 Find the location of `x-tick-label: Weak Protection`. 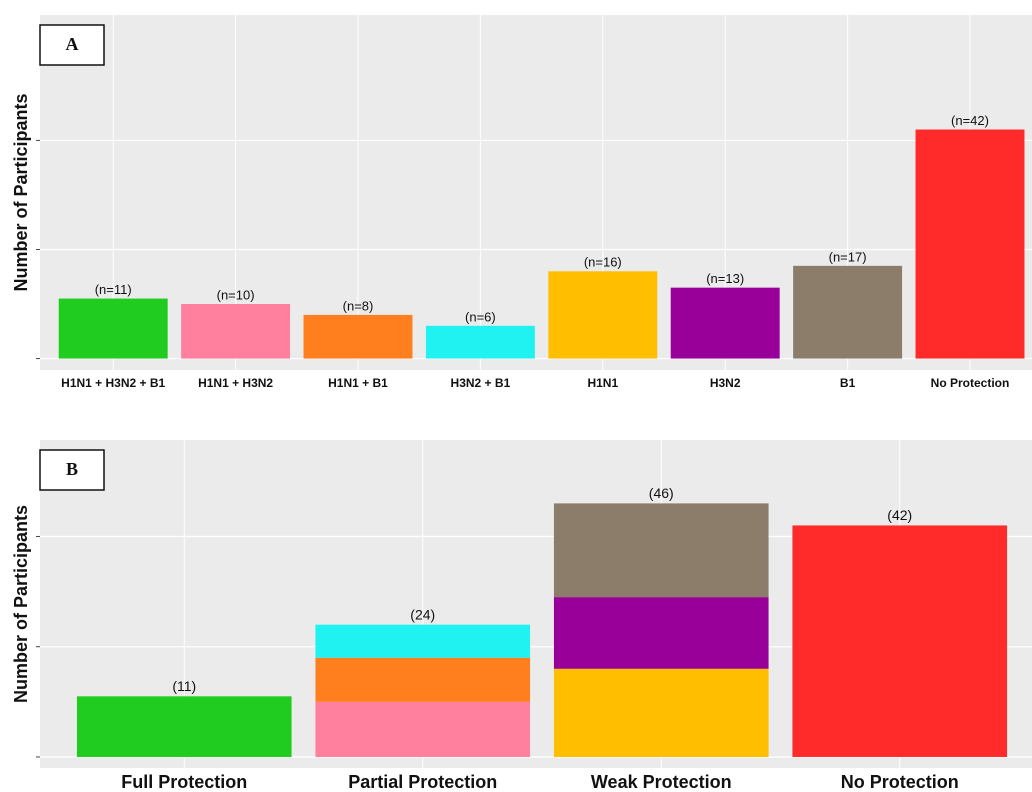

x-tick-label: Weak Protection is located at coordinates (661, 782).